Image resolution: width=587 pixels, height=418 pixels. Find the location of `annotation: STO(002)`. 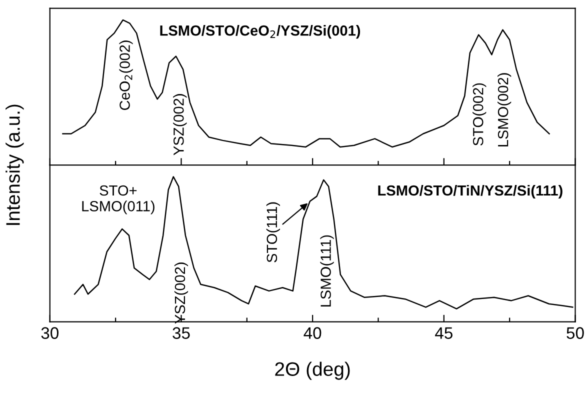

annotation: STO(002) is located at coordinates (479, 114).